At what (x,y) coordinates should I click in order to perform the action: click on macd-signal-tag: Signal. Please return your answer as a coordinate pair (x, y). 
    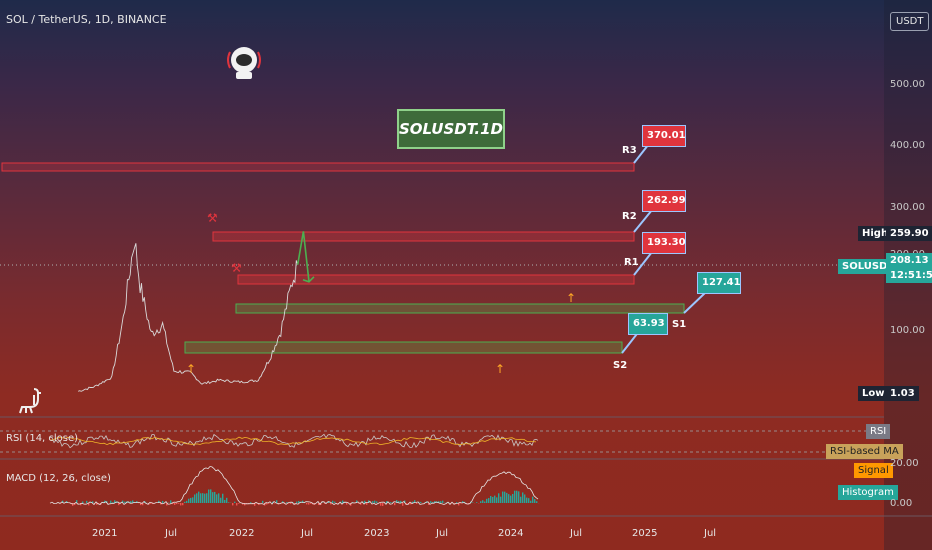
    Looking at the image, I should click on (873, 470).